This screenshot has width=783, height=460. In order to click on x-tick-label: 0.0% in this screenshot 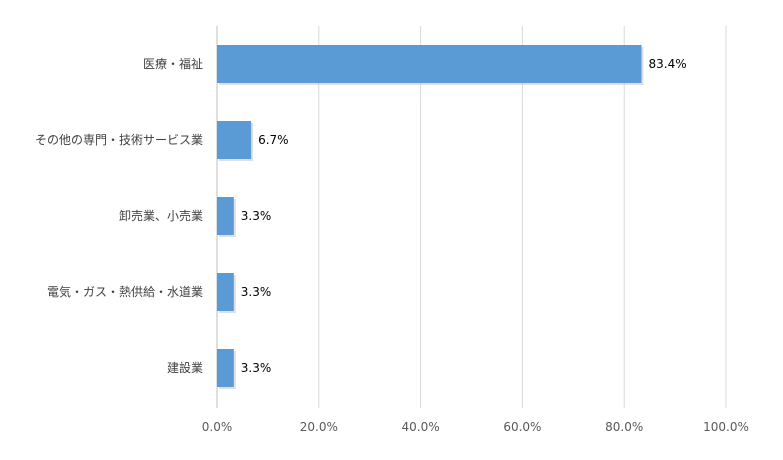, I will do `click(217, 427)`.